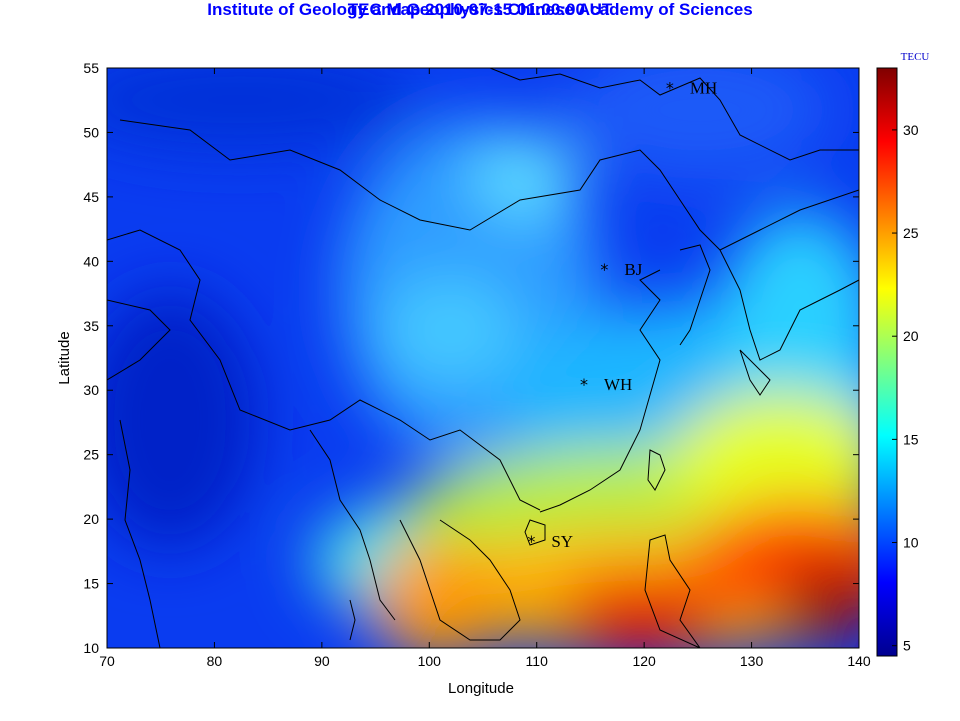 The width and height of the screenshot is (960, 721). Describe the element at coordinates (91, 326) in the screenshot. I see `y-tick-label: 35` at that location.